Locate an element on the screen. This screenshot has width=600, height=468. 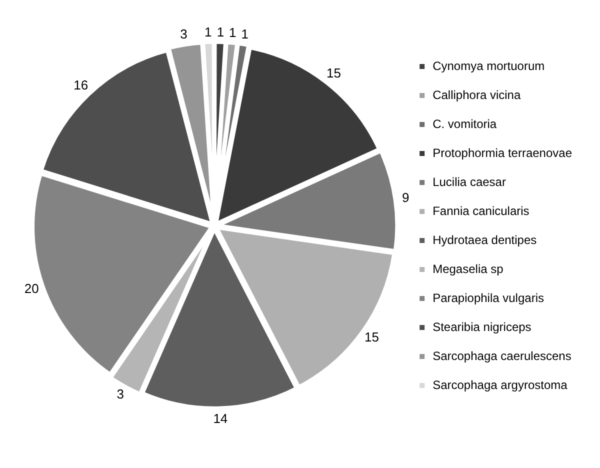
data-label: 14 is located at coordinates (220, 418).